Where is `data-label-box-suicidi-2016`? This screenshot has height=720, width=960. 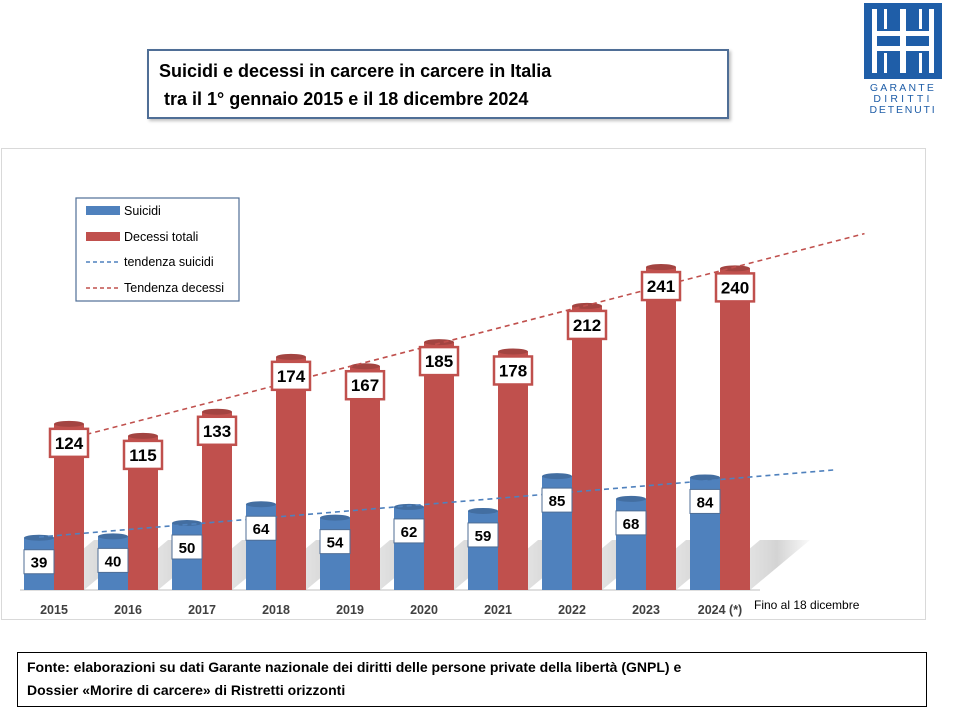 data-label-box-suicidi-2016 is located at coordinates (113, 560).